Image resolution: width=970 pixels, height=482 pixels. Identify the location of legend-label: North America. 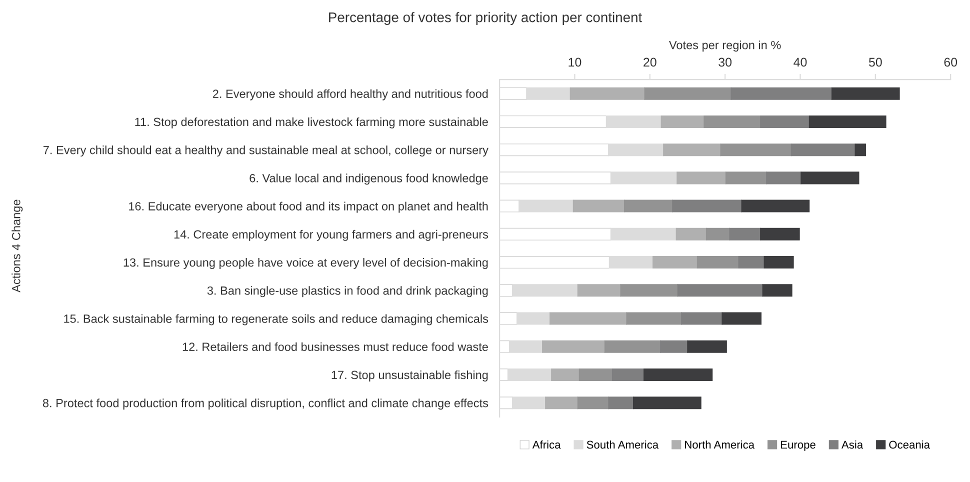
(720, 444).